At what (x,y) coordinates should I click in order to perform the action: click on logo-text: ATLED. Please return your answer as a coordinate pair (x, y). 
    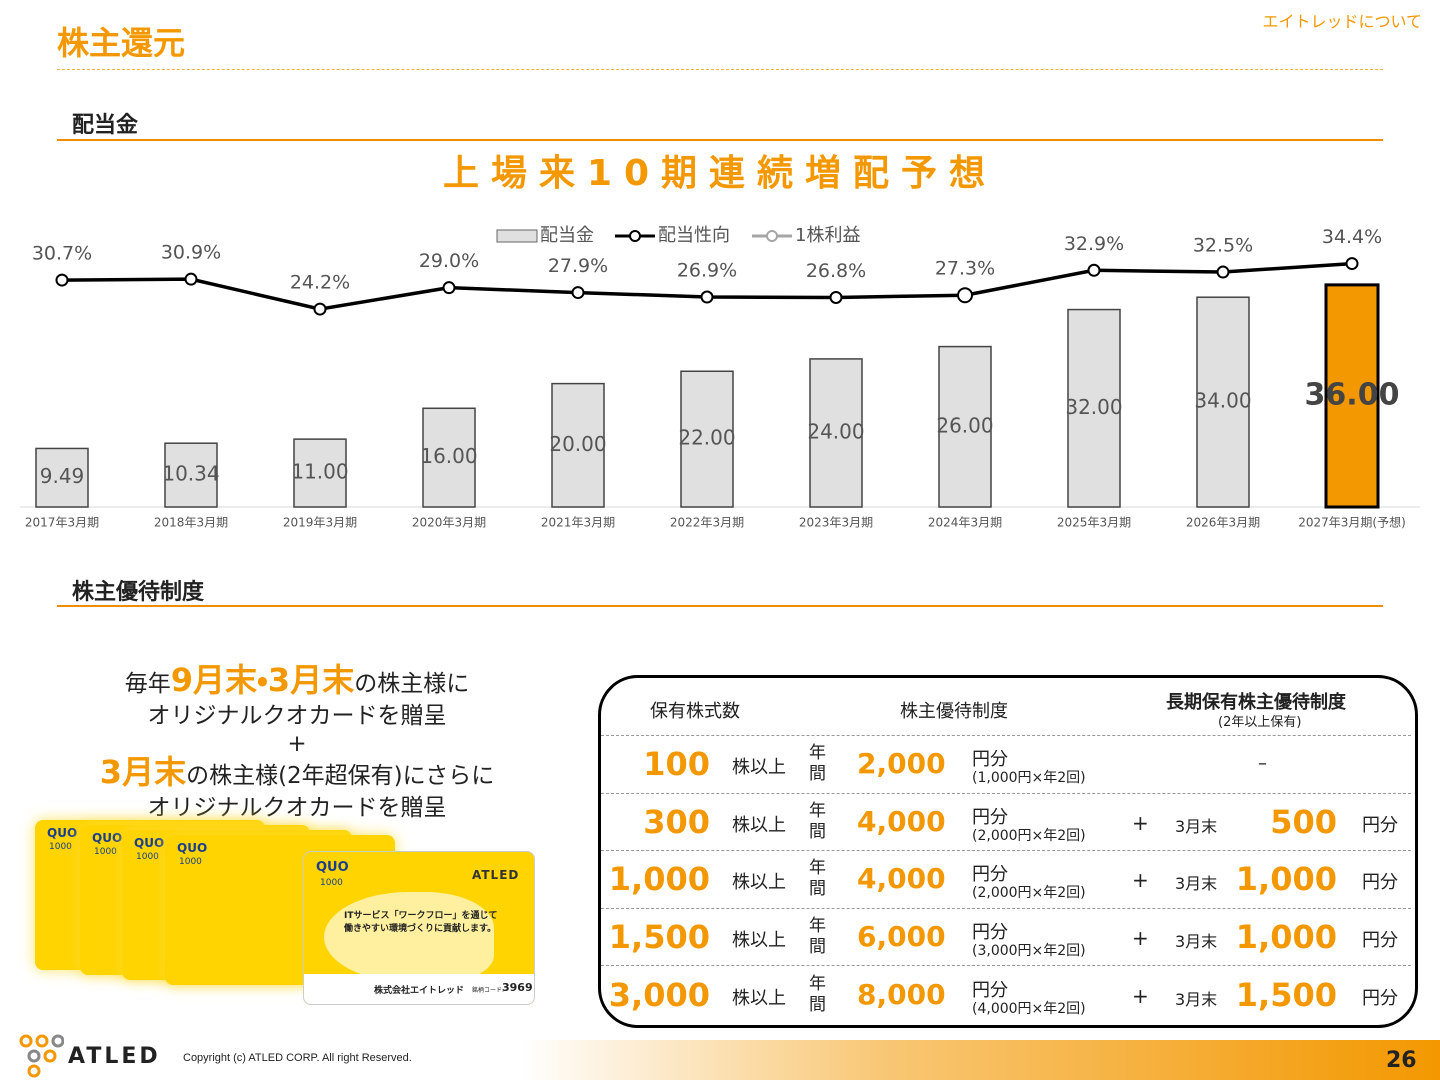
    Looking at the image, I should click on (114, 1056).